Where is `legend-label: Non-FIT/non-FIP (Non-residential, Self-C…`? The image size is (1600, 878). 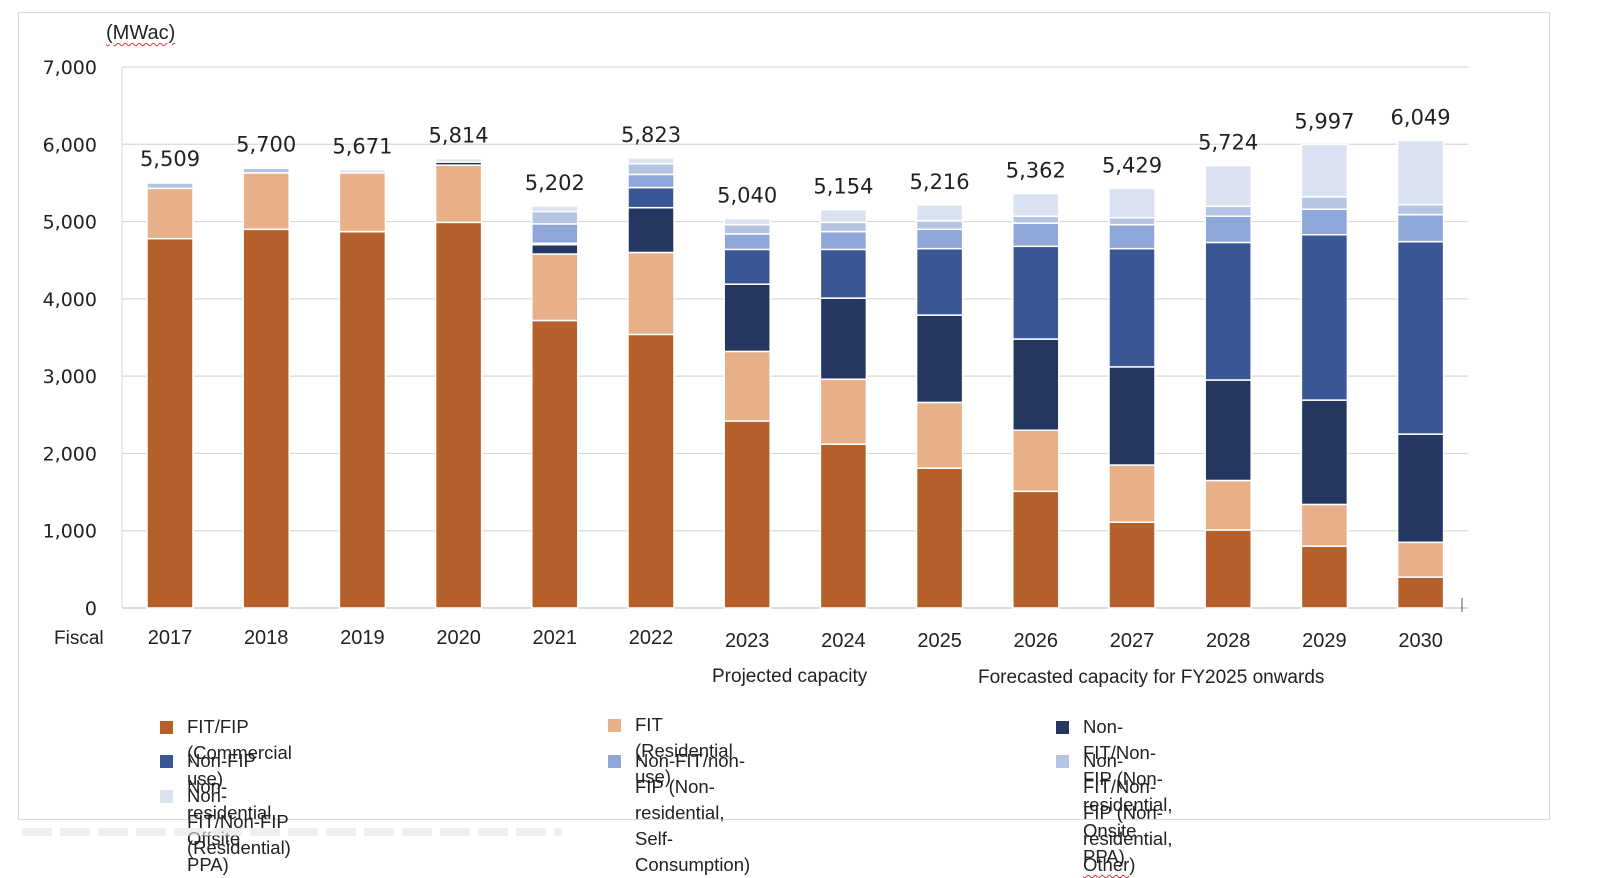 legend-label: Non-FIT/non-FIP (Non-residential, Self-C… is located at coordinates (693, 812).